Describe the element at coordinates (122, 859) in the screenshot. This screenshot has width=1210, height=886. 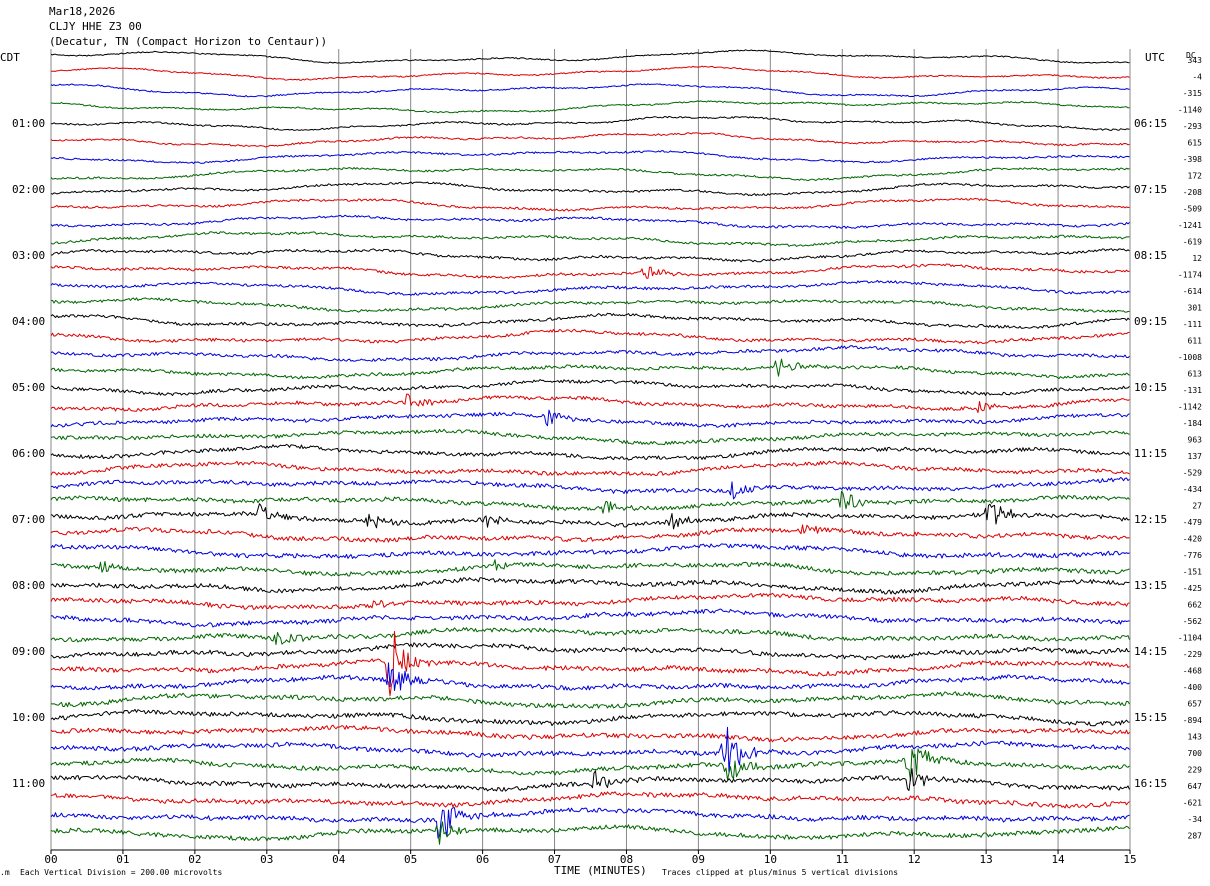
I see `x-tick-label-01: 01` at that location.